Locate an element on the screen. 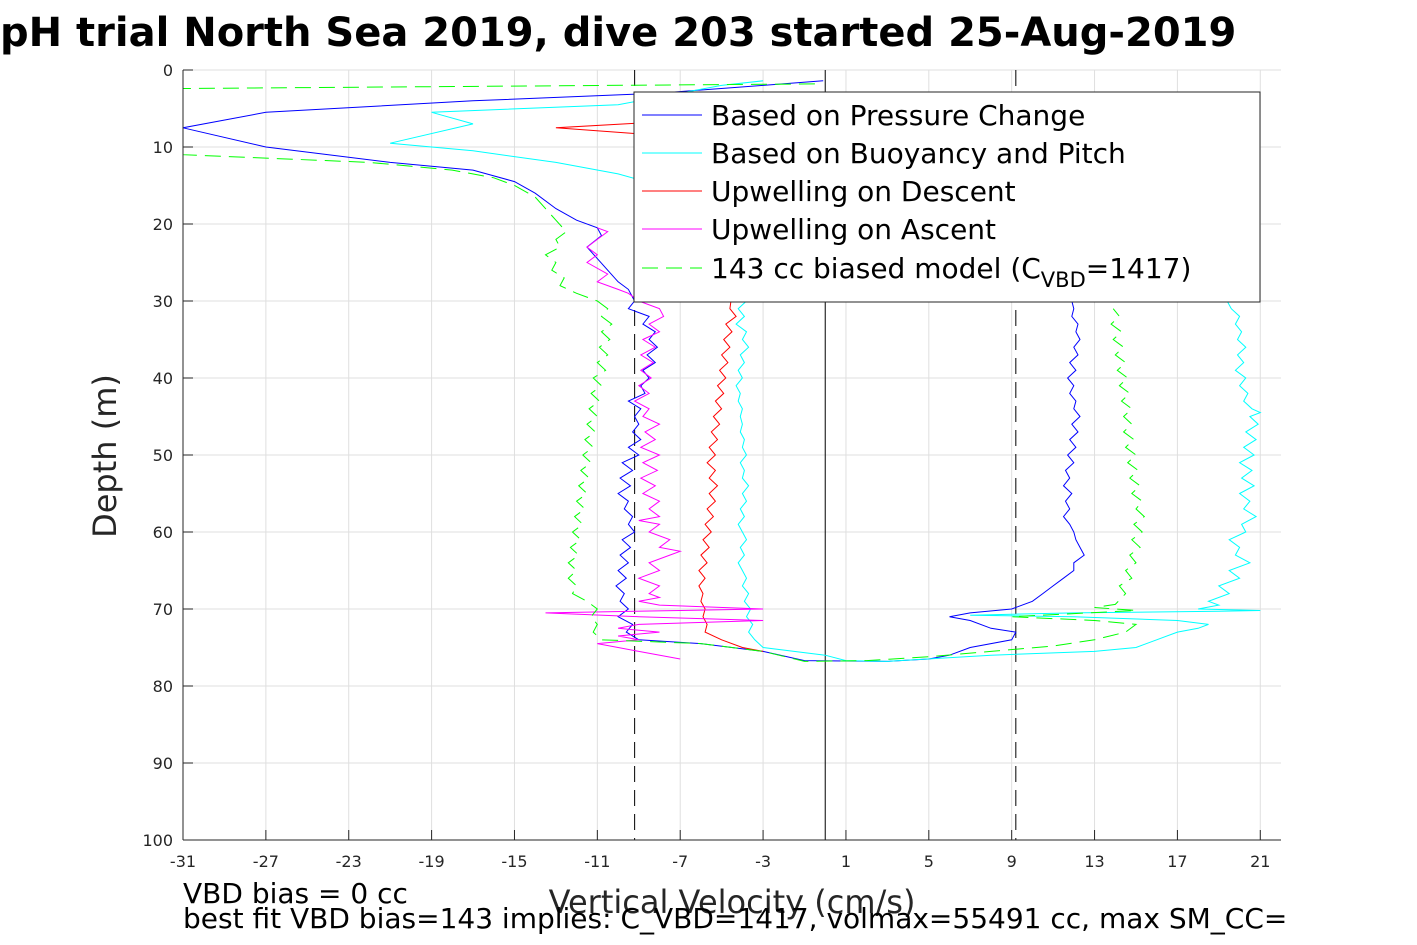 The image size is (1417, 945). y-tick-labels: 0 10 20 30 40 50 60 70 80 90 100 is located at coordinates (157, 455).